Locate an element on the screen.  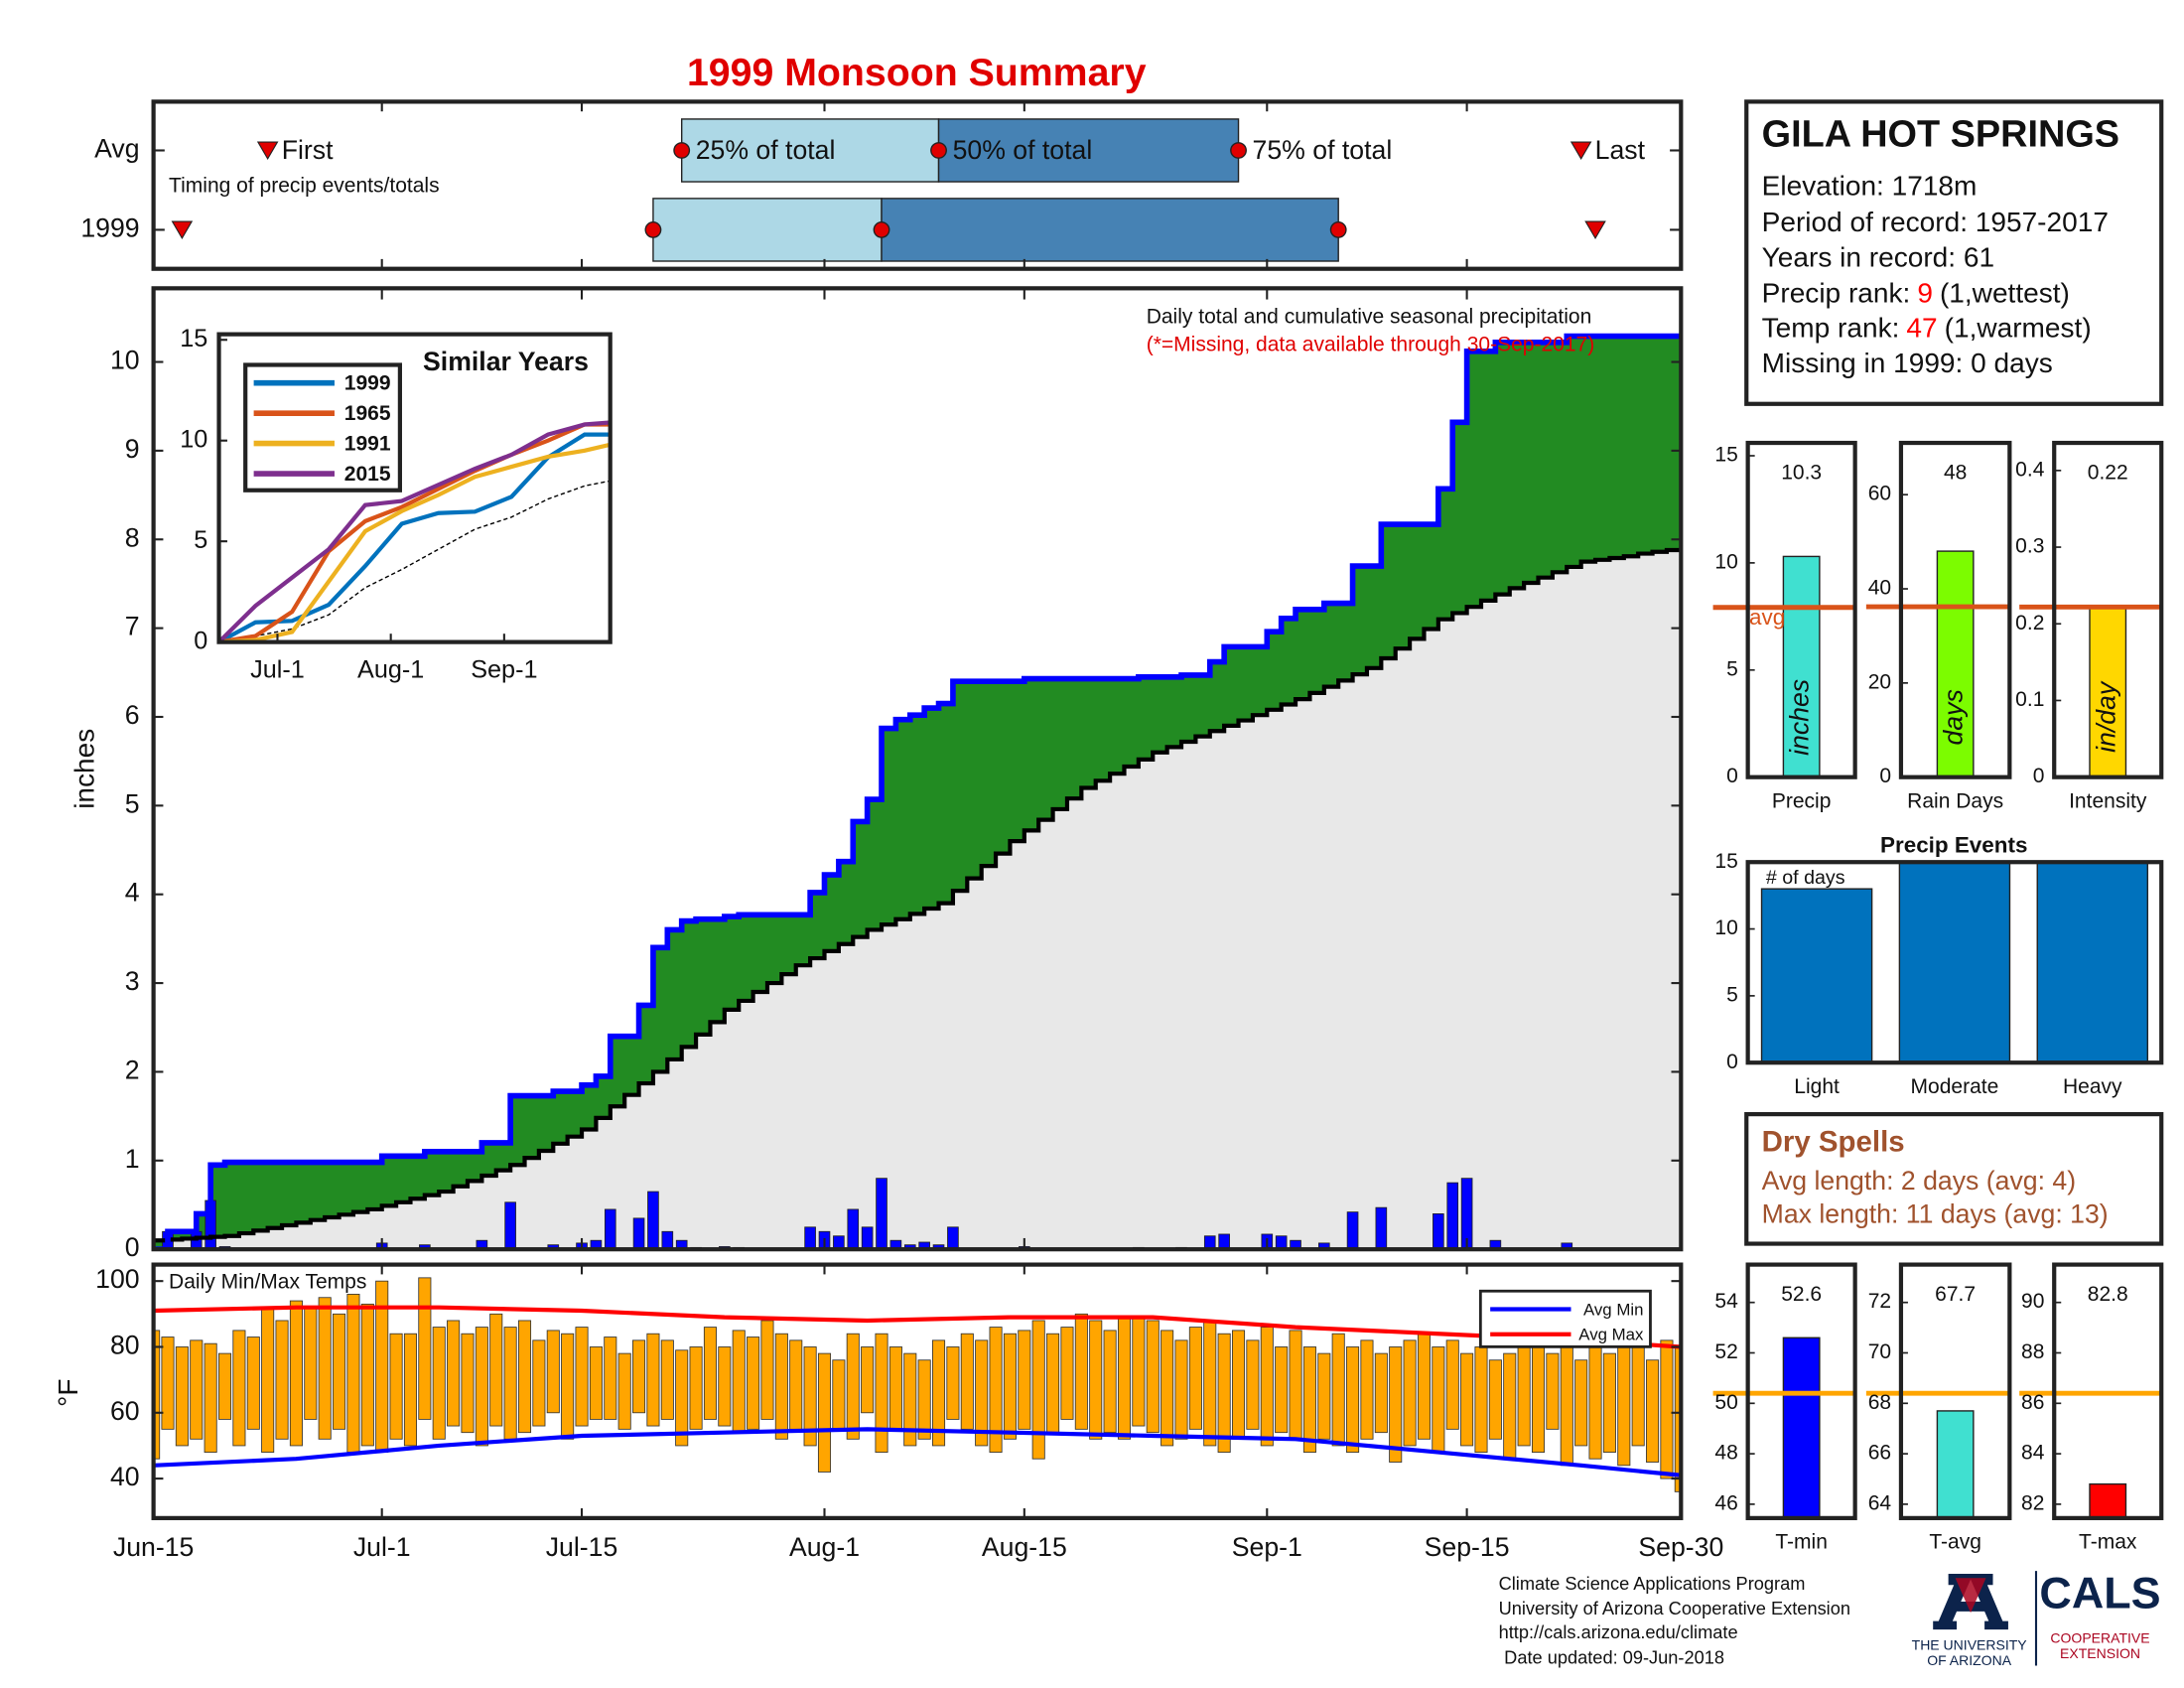
station-name: GILA HOT SPRINGS is located at coordinates (1940, 134).